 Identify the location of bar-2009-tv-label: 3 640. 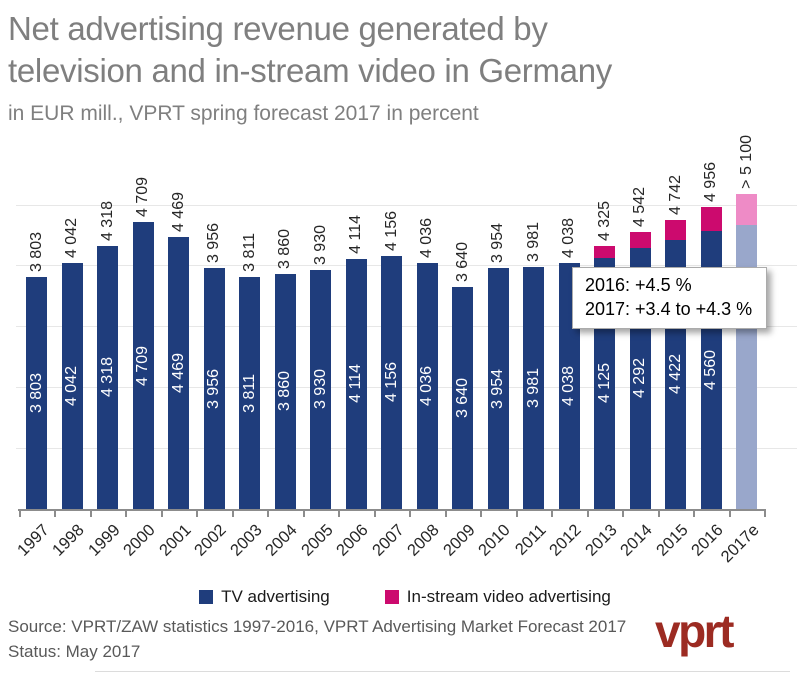
(462, 398).